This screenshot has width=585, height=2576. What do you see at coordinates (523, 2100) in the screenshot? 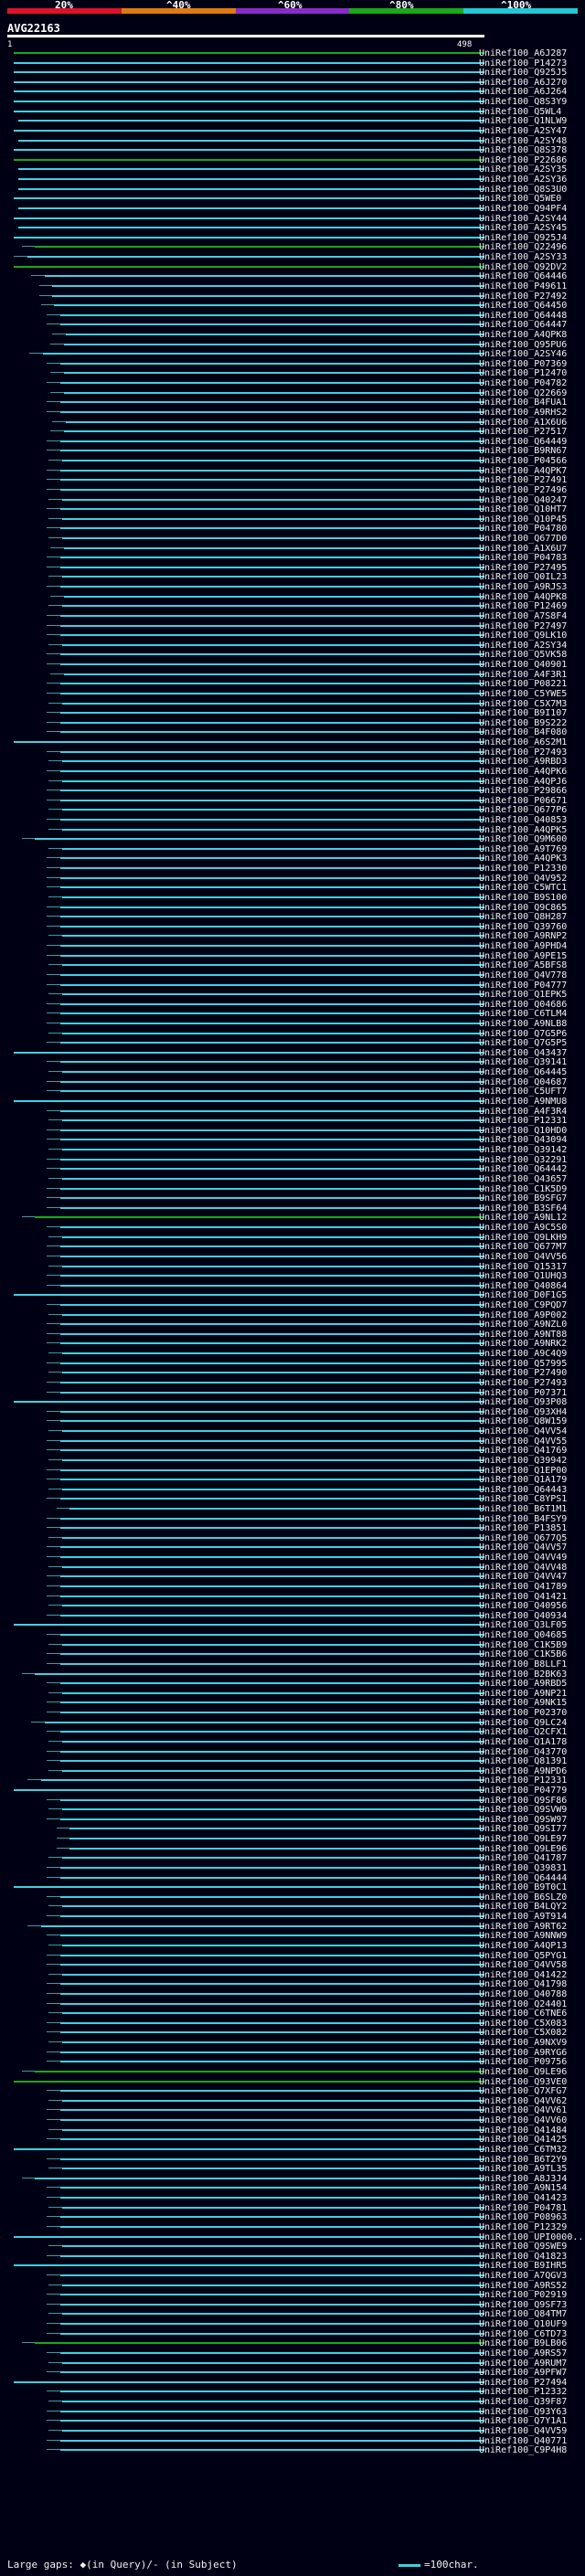
I see `hit-label: UniRef100_Q4VV62` at bounding box center [523, 2100].